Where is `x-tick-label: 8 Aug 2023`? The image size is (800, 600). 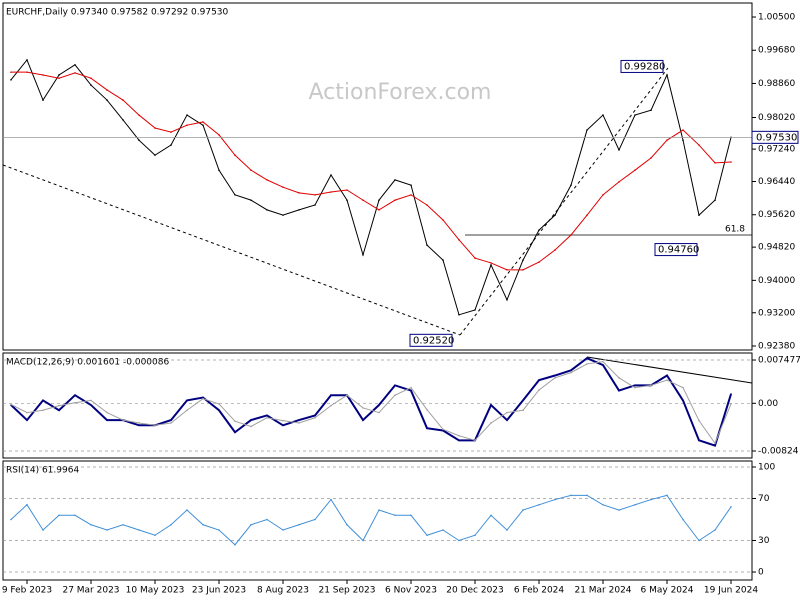 x-tick-label: 8 Aug 2023 is located at coordinates (283, 591).